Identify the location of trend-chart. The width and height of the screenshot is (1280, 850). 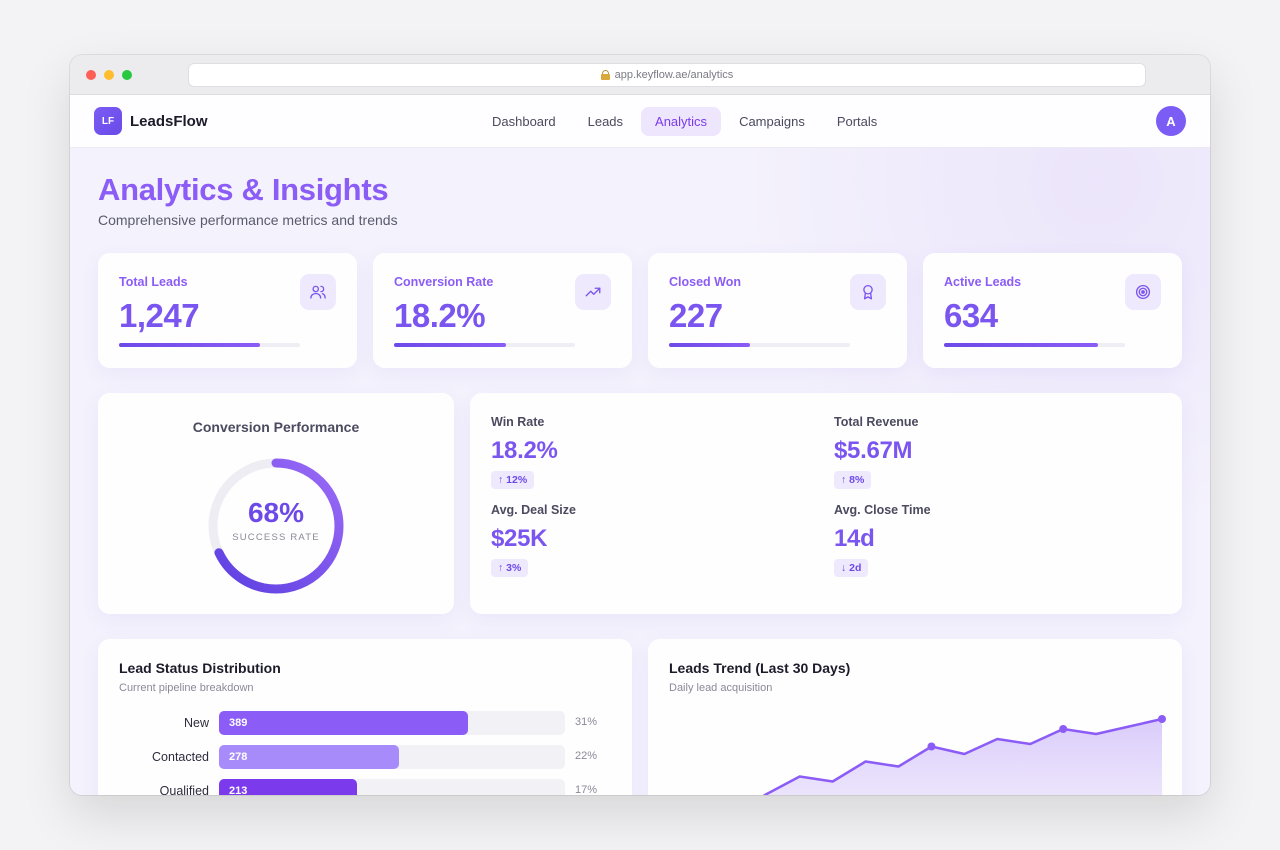
(964, 755).